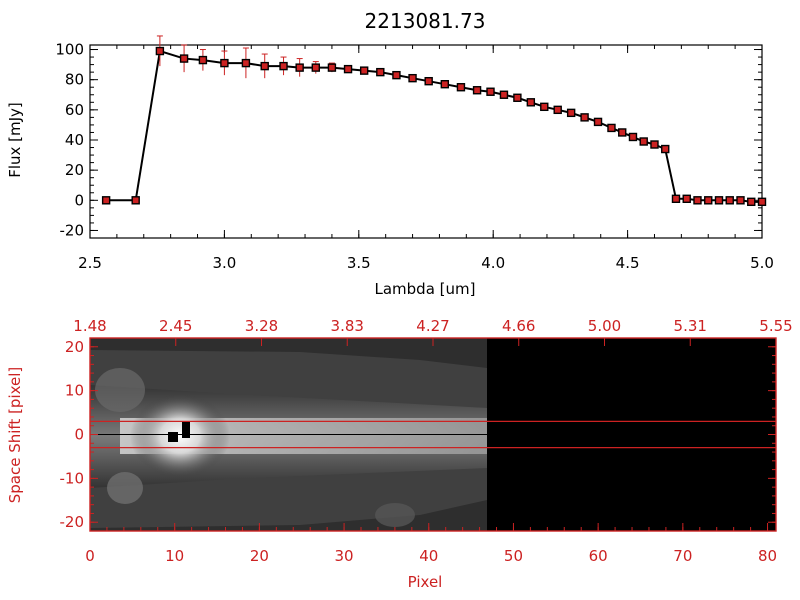 The image size is (800, 600). I want to click on x-tick-label: 3.0, so click(224, 263).